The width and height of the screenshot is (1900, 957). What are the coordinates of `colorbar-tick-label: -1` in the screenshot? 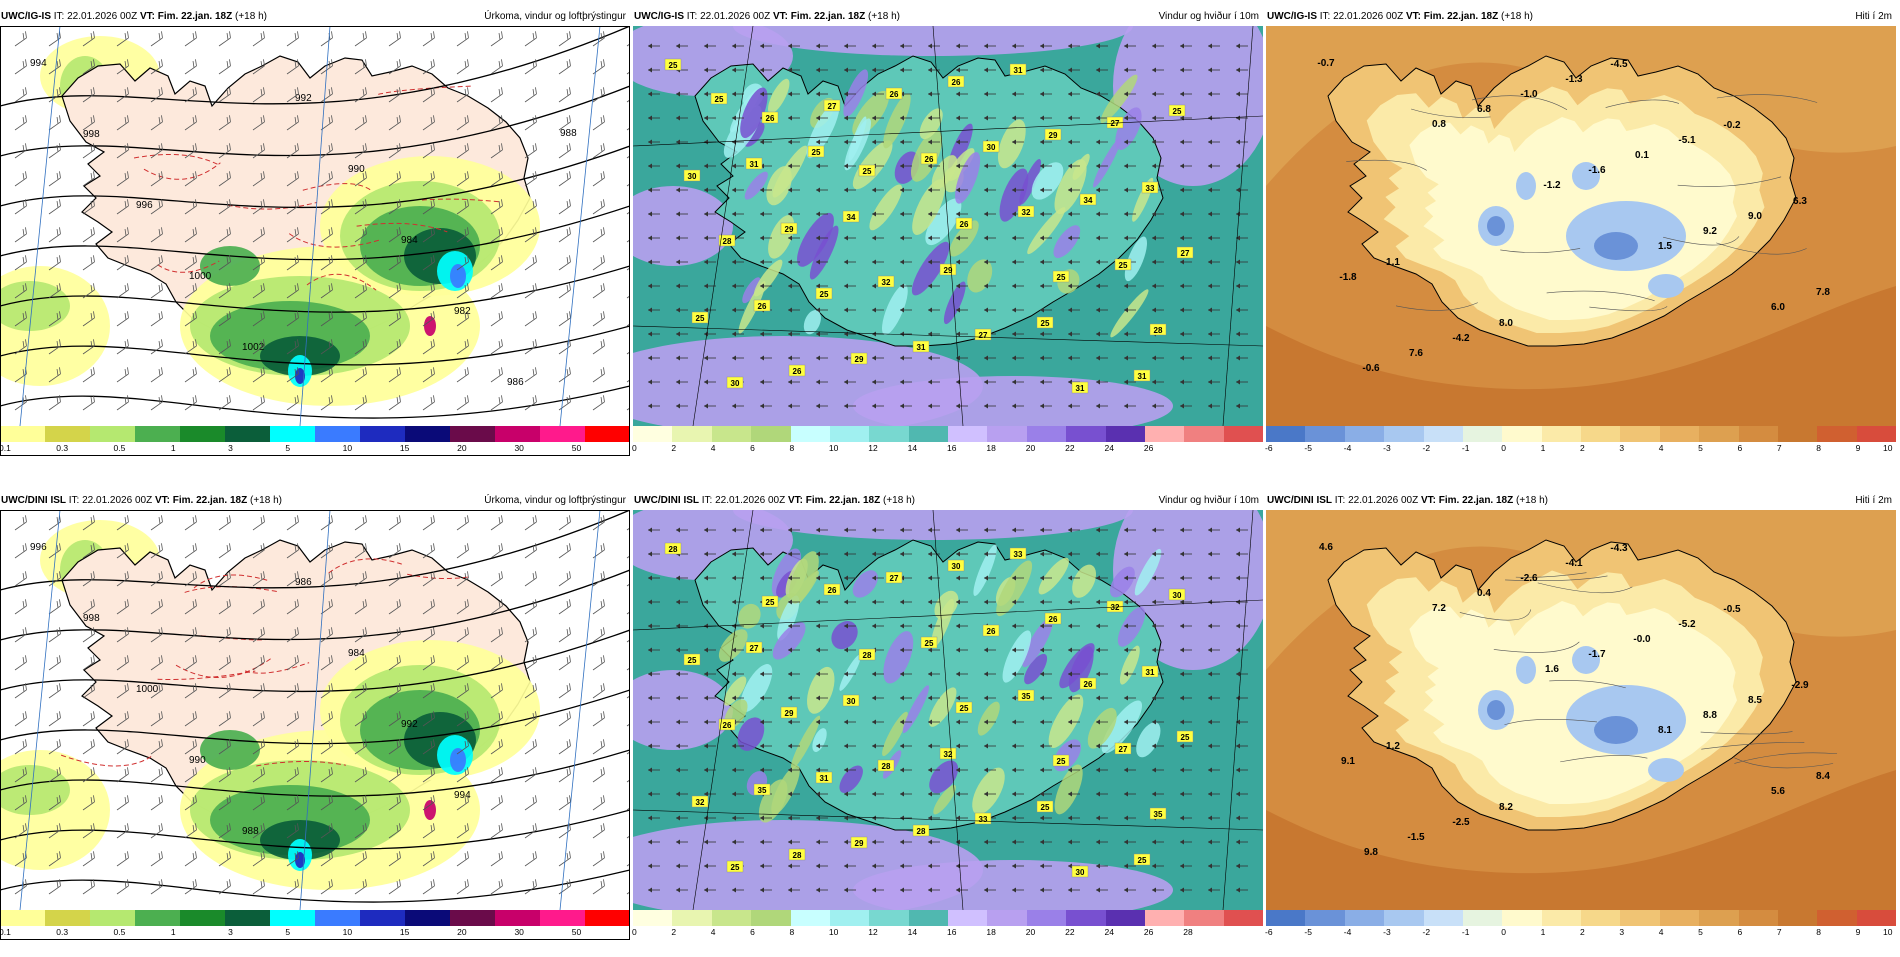 It's located at (1465, 448).